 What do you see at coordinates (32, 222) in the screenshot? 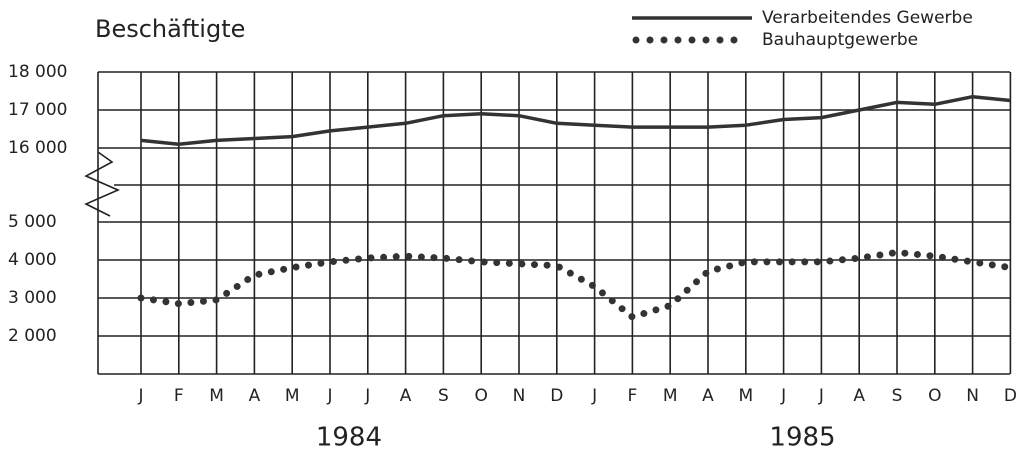
I see `y-tick-label: 5 000` at bounding box center [32, 222].